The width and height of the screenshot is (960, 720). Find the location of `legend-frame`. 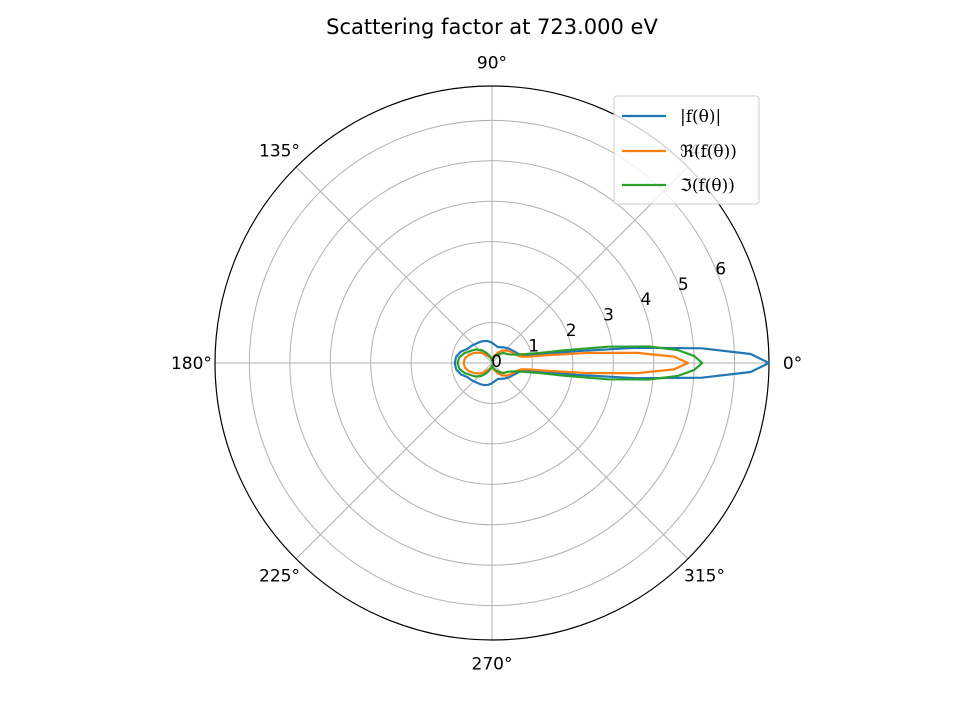

legend-frame is located at coordinates (686, 150).